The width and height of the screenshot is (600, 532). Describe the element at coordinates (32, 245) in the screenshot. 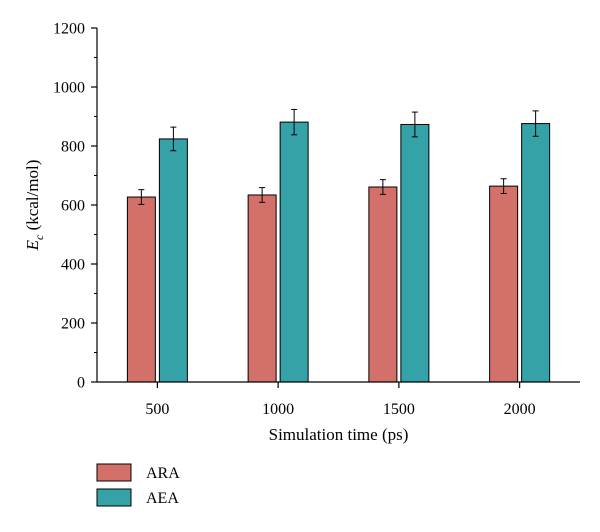

I see `y-axis-title-main: E` at that location.